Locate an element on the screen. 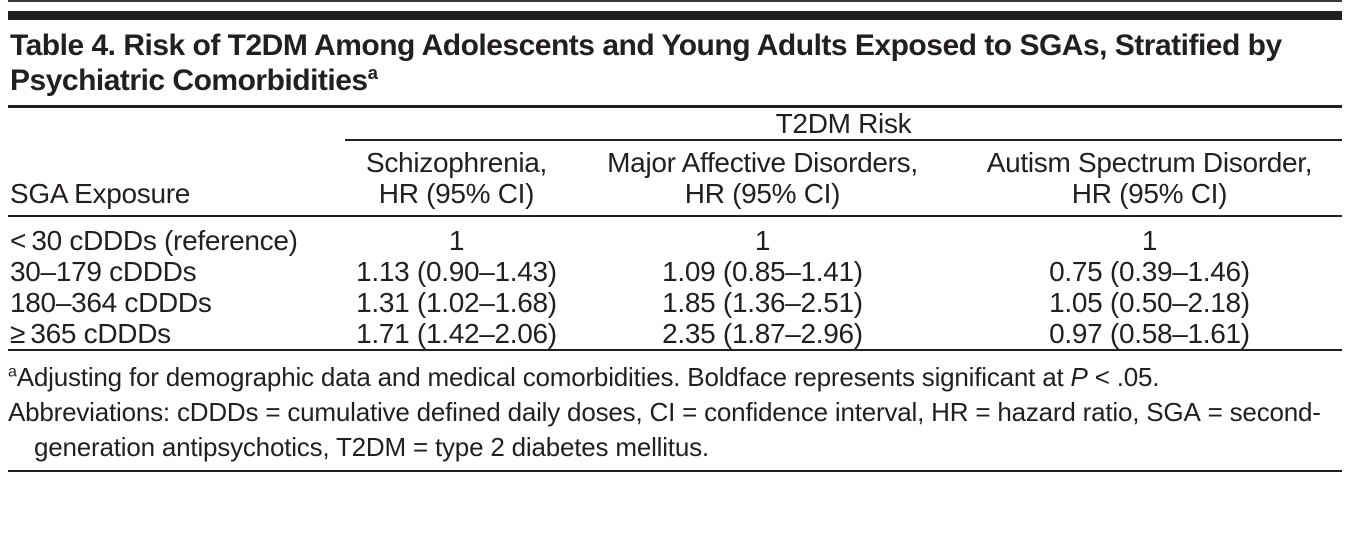 This screenshot has width=1357, height=538. cell-major-affective-hr: 2.35 (1.87–2.96) is located at coordinates (762, 334).